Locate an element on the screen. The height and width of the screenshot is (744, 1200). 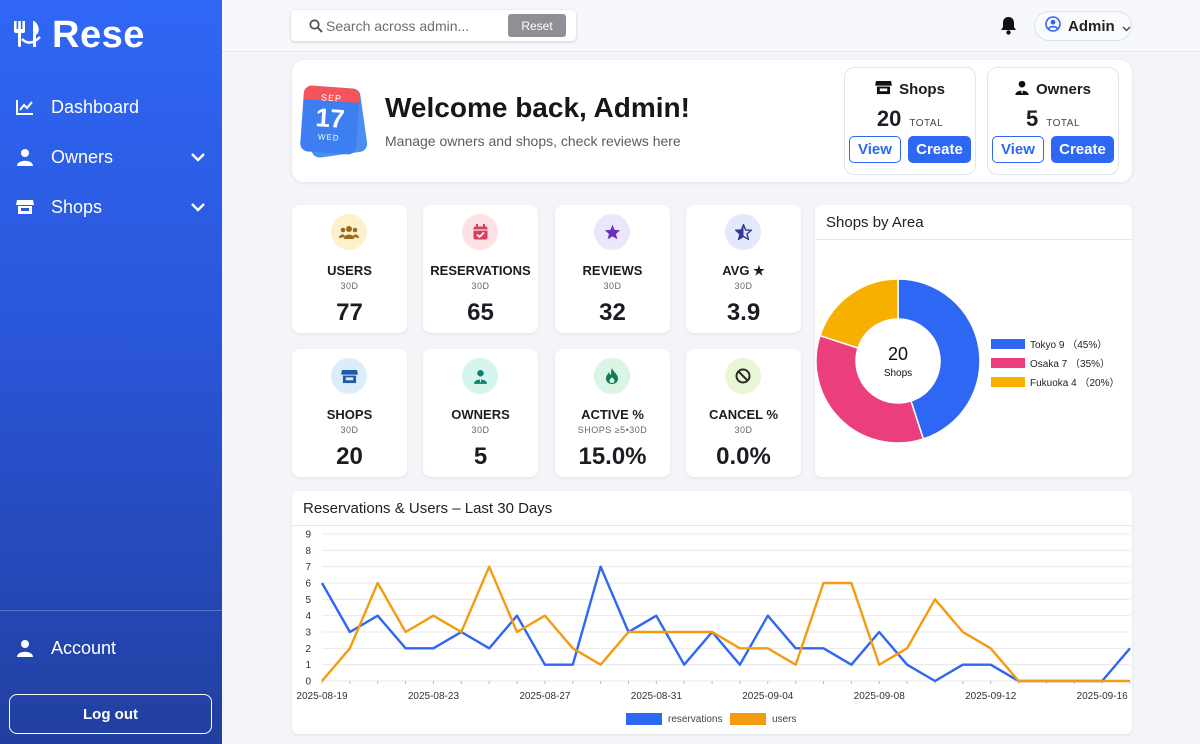
pie-slice-tokyo is located at coordinates (939, 359).